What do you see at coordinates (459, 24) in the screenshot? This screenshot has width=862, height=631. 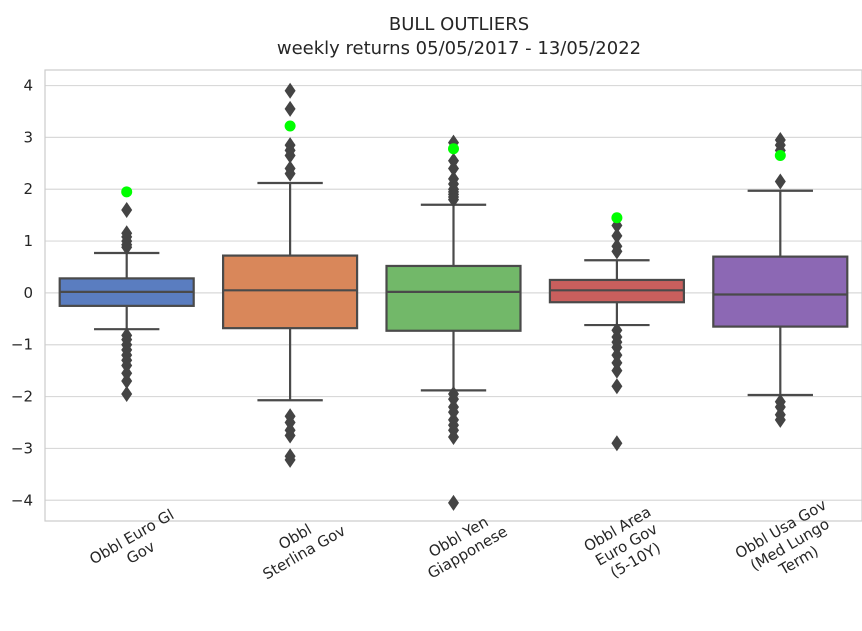 I see `chart-title: BULL OUTLIERS` at bounding box center [459, 24].